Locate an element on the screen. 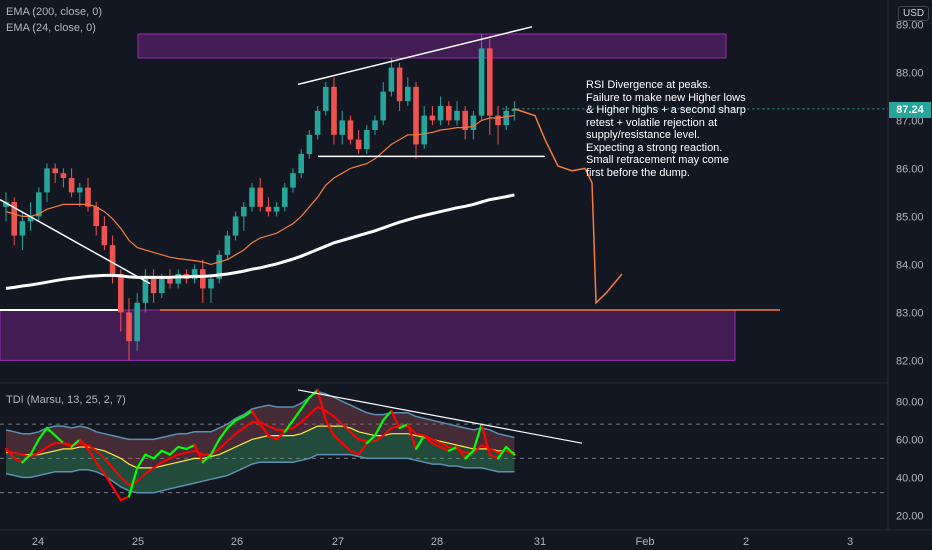 This screenshot has width=932, height=550. time-axis: 24 25 26 27 28 31 Feb 2 3 is located at coordinates (442, 542).